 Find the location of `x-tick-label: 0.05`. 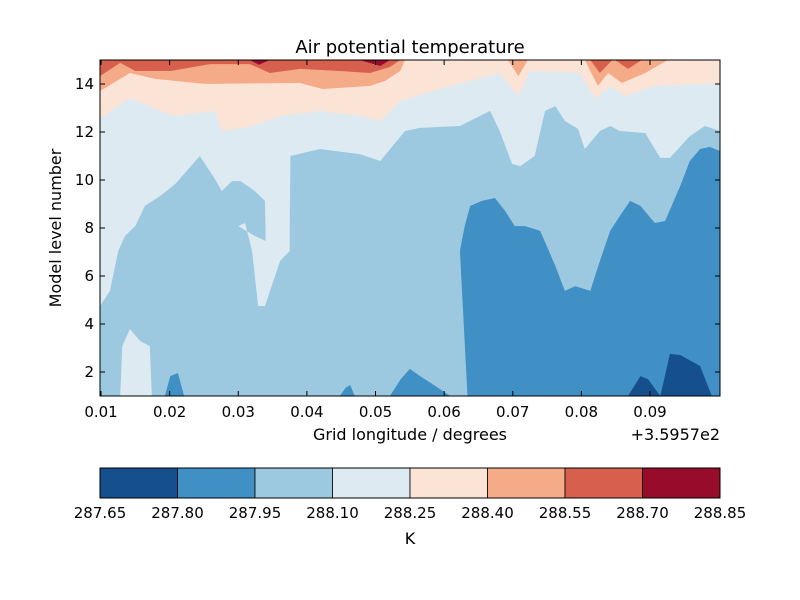

x-tick-label: 0.05 is located at coordinates (375, 412).